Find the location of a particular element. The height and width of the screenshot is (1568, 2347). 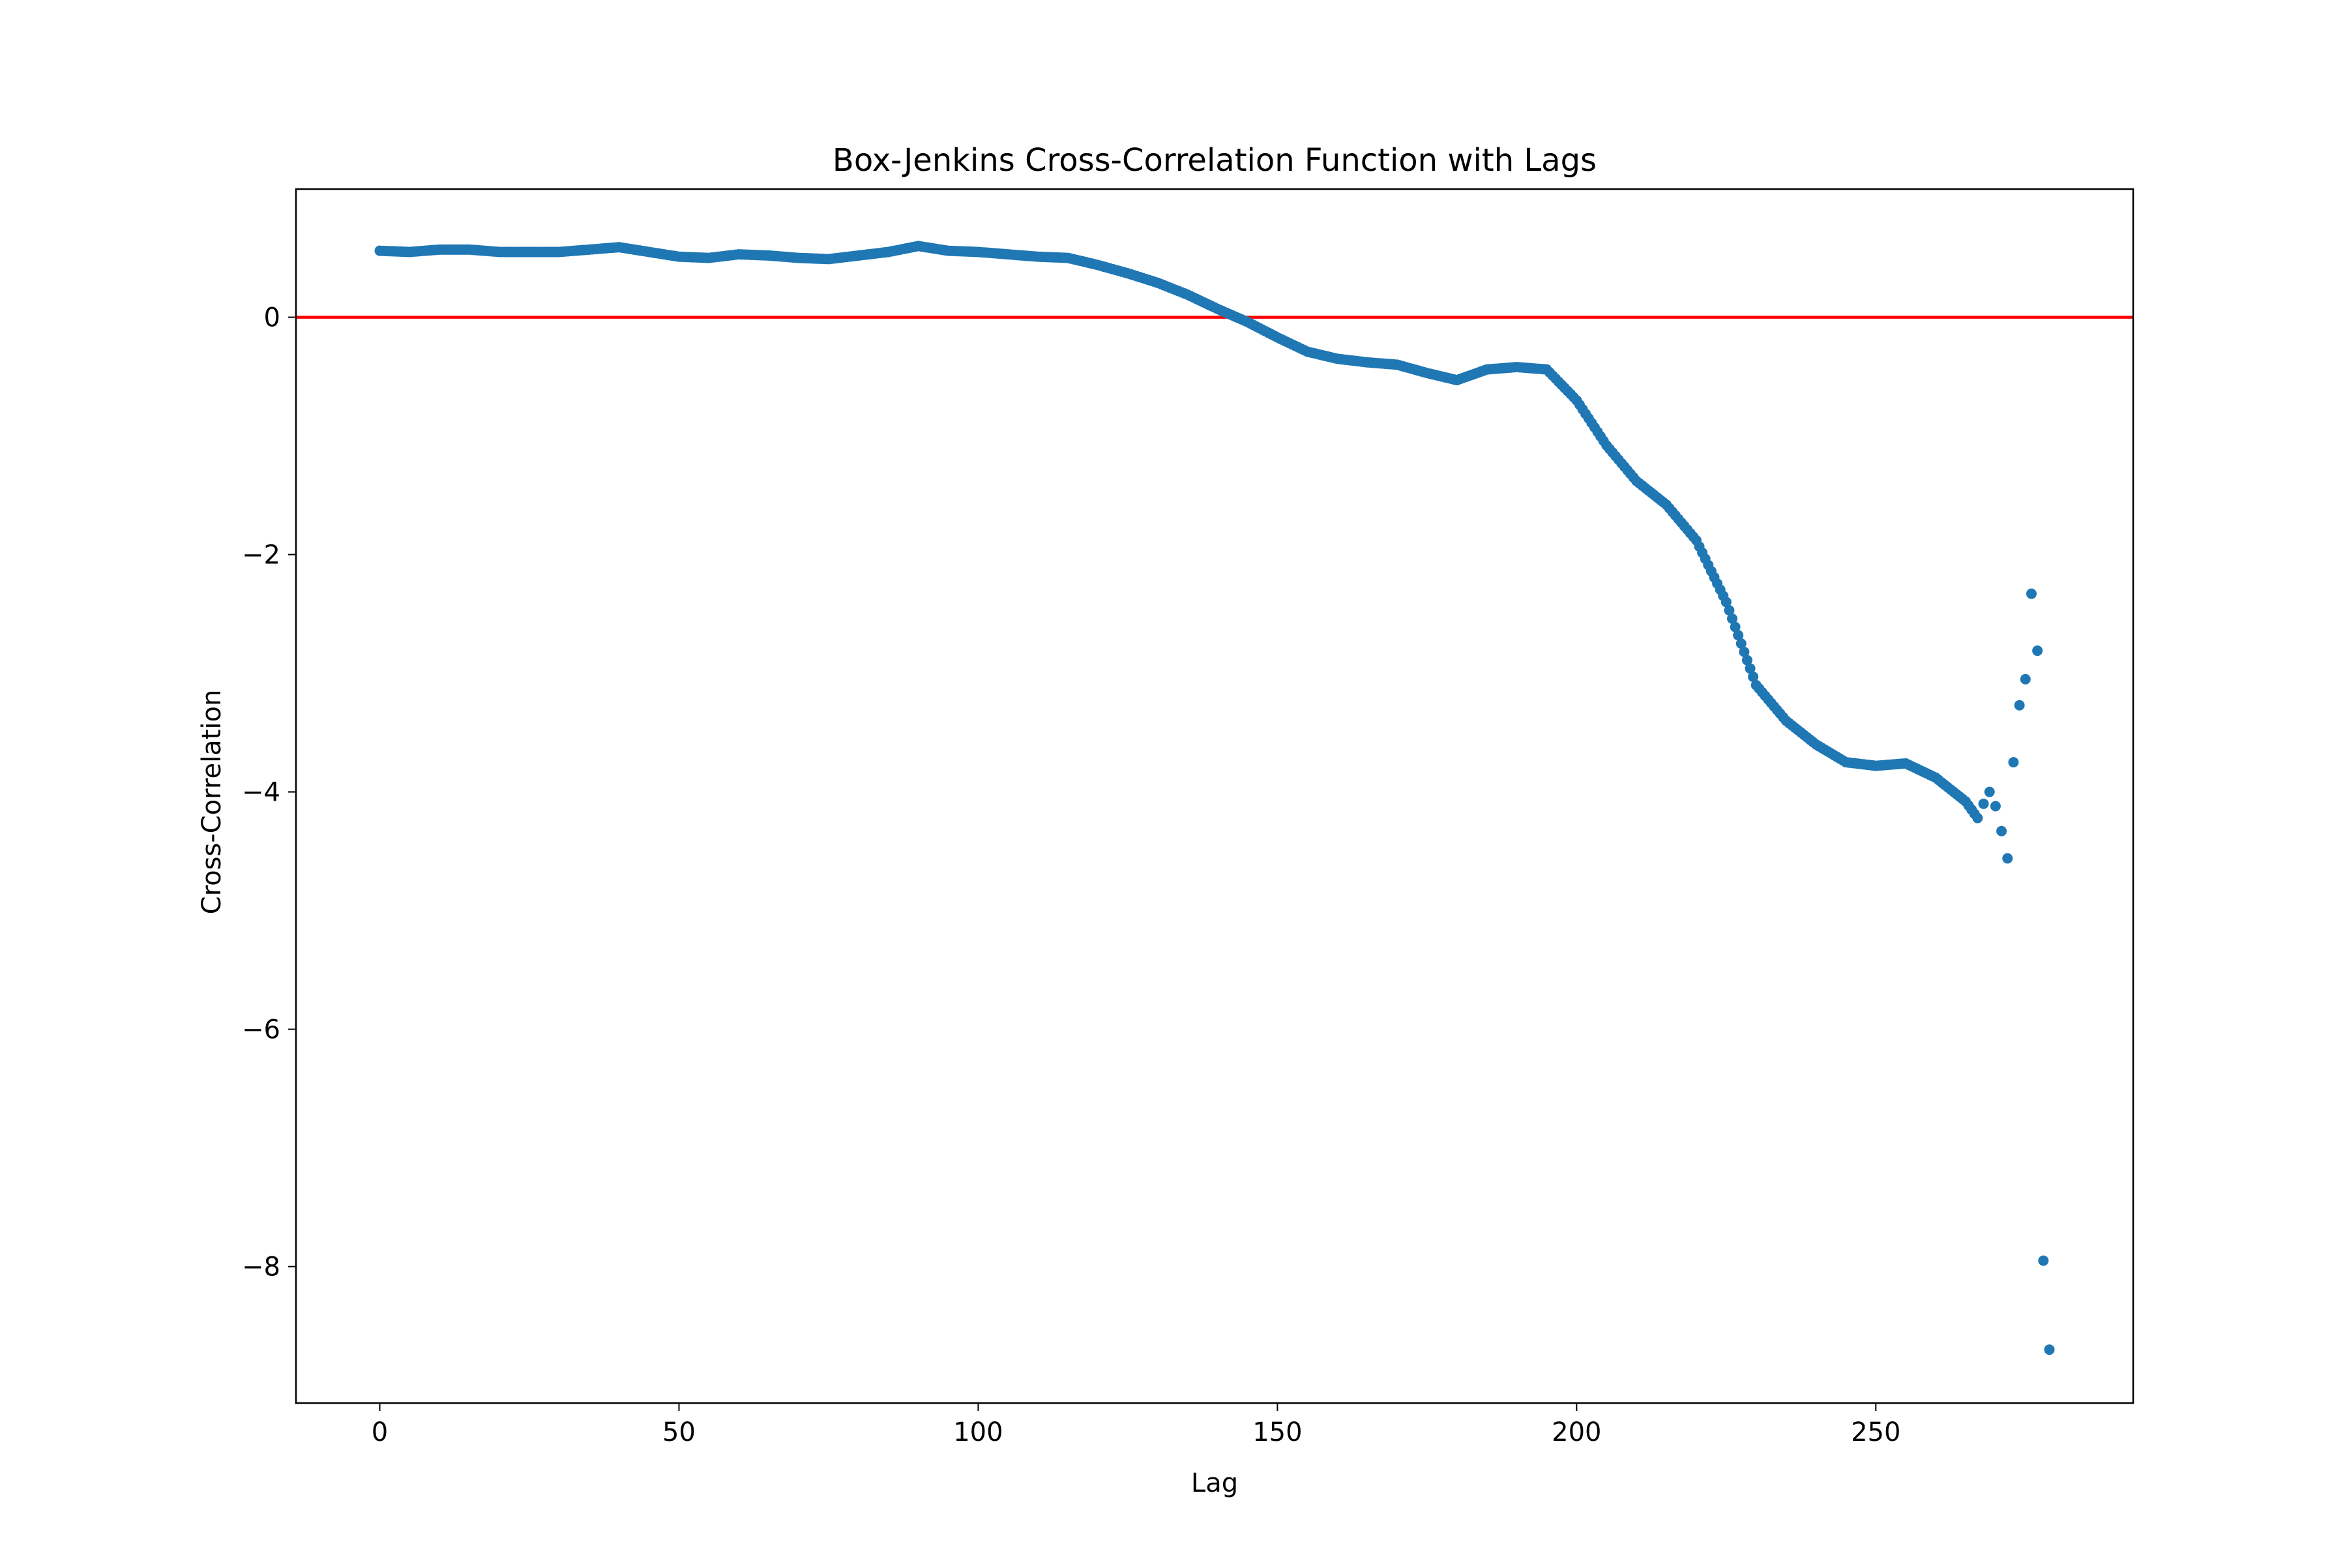

x-tick-label: 150 is located at coordinates (1277, 1432).